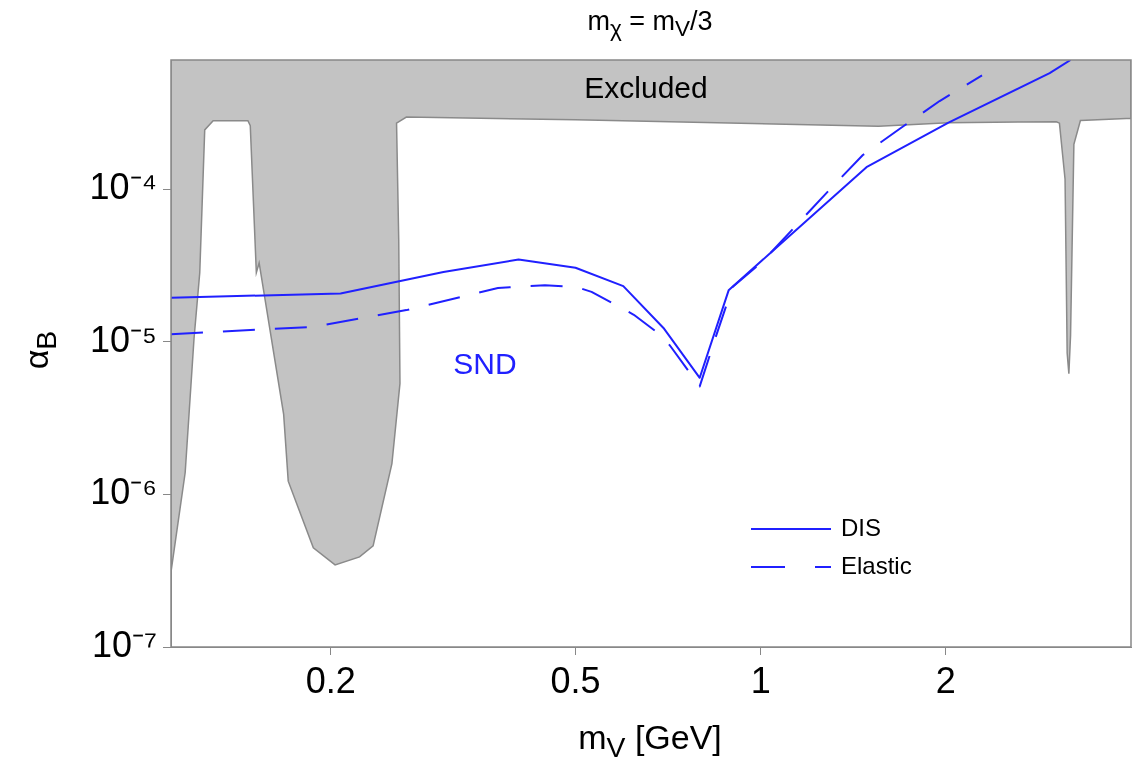 This screenshot has height=782, width=1141. Describe the element at coordinates (123, 186) in the screenshot. I see `y-tick-label: 10⁻⁴` at that location.